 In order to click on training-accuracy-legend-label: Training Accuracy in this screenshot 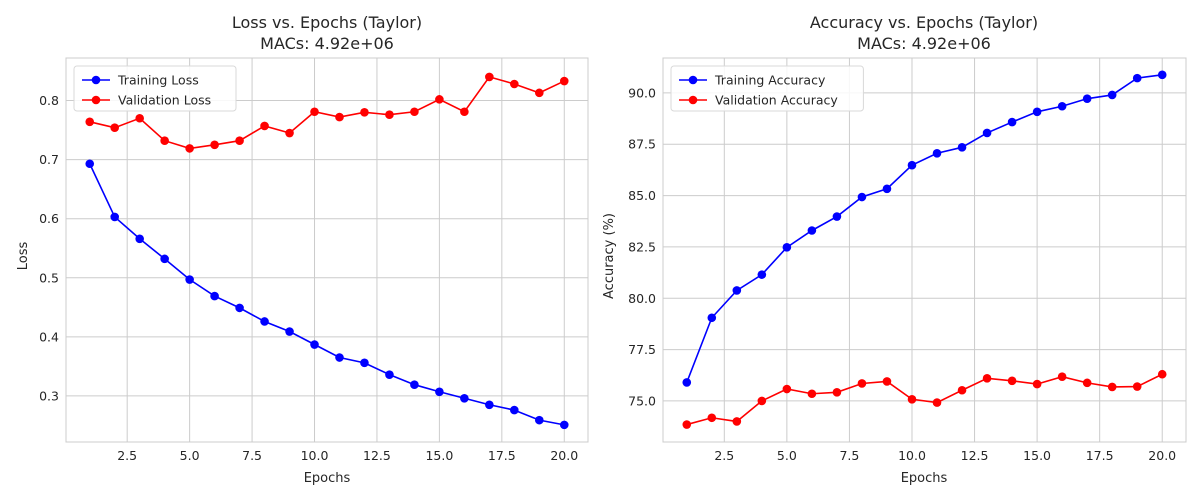, I will do `click(770, 80)`.